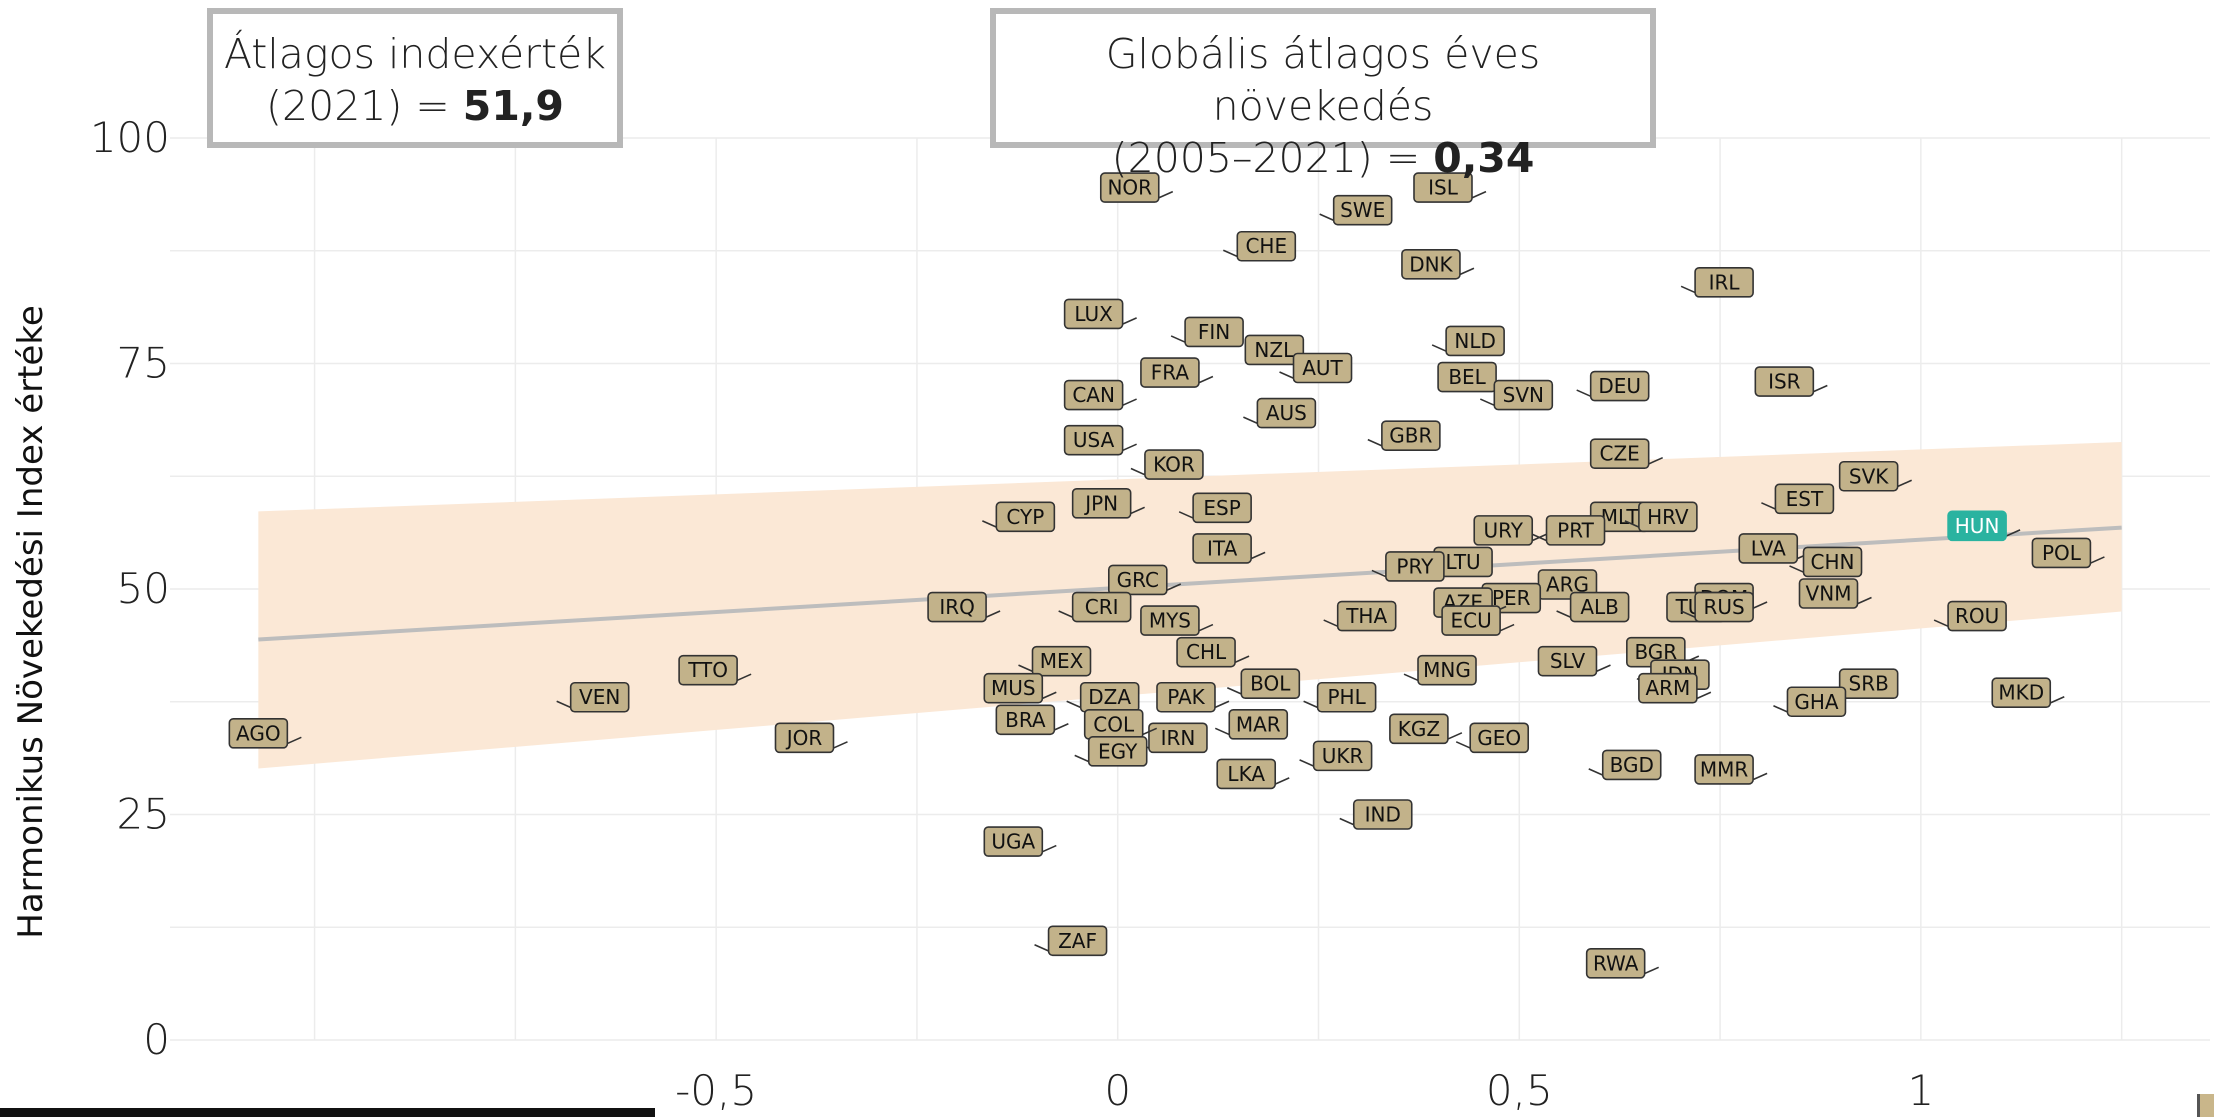  Describe the element at coordinates (1404, 435) in the screenshot. I see `point-gbr: GBR` at that location.